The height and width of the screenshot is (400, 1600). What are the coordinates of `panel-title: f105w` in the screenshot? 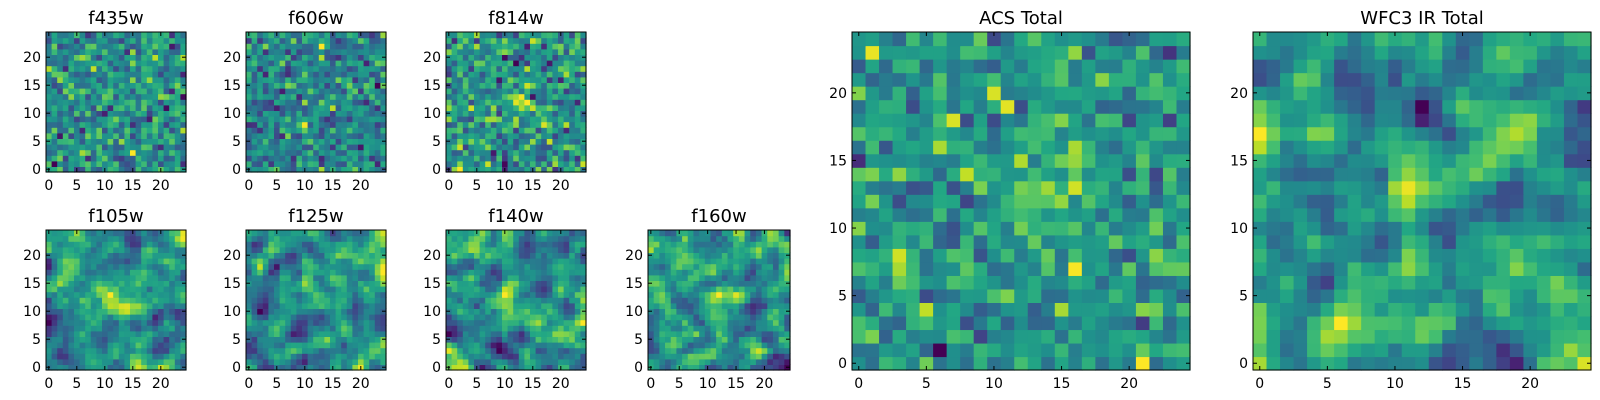 It's located at (115, 216).